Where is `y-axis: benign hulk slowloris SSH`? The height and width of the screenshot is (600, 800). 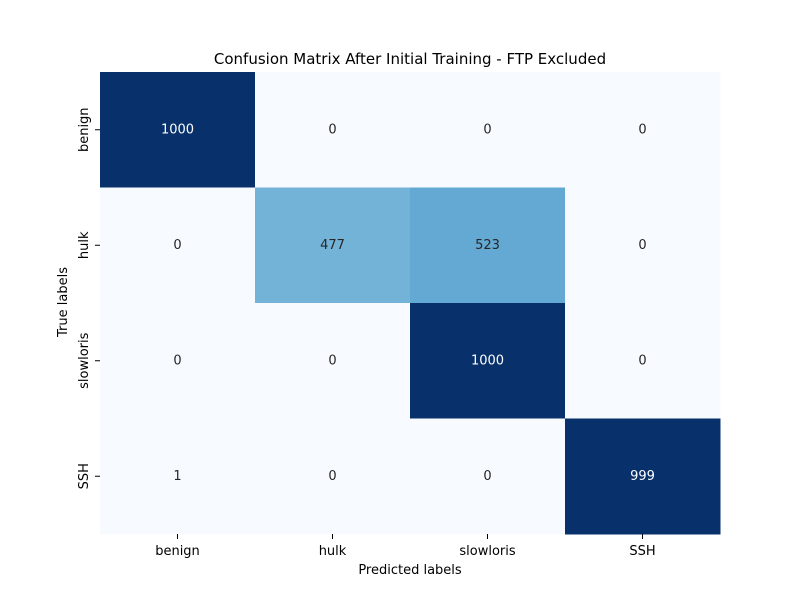 y-axis: benign hulk slowloris SSH is located at coordinates (88, 298).